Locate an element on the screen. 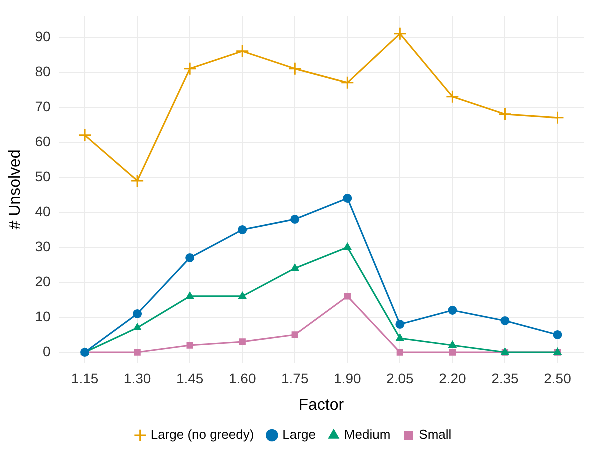  legend-label: Large (no greedy) is located at coordinates (202, 434).